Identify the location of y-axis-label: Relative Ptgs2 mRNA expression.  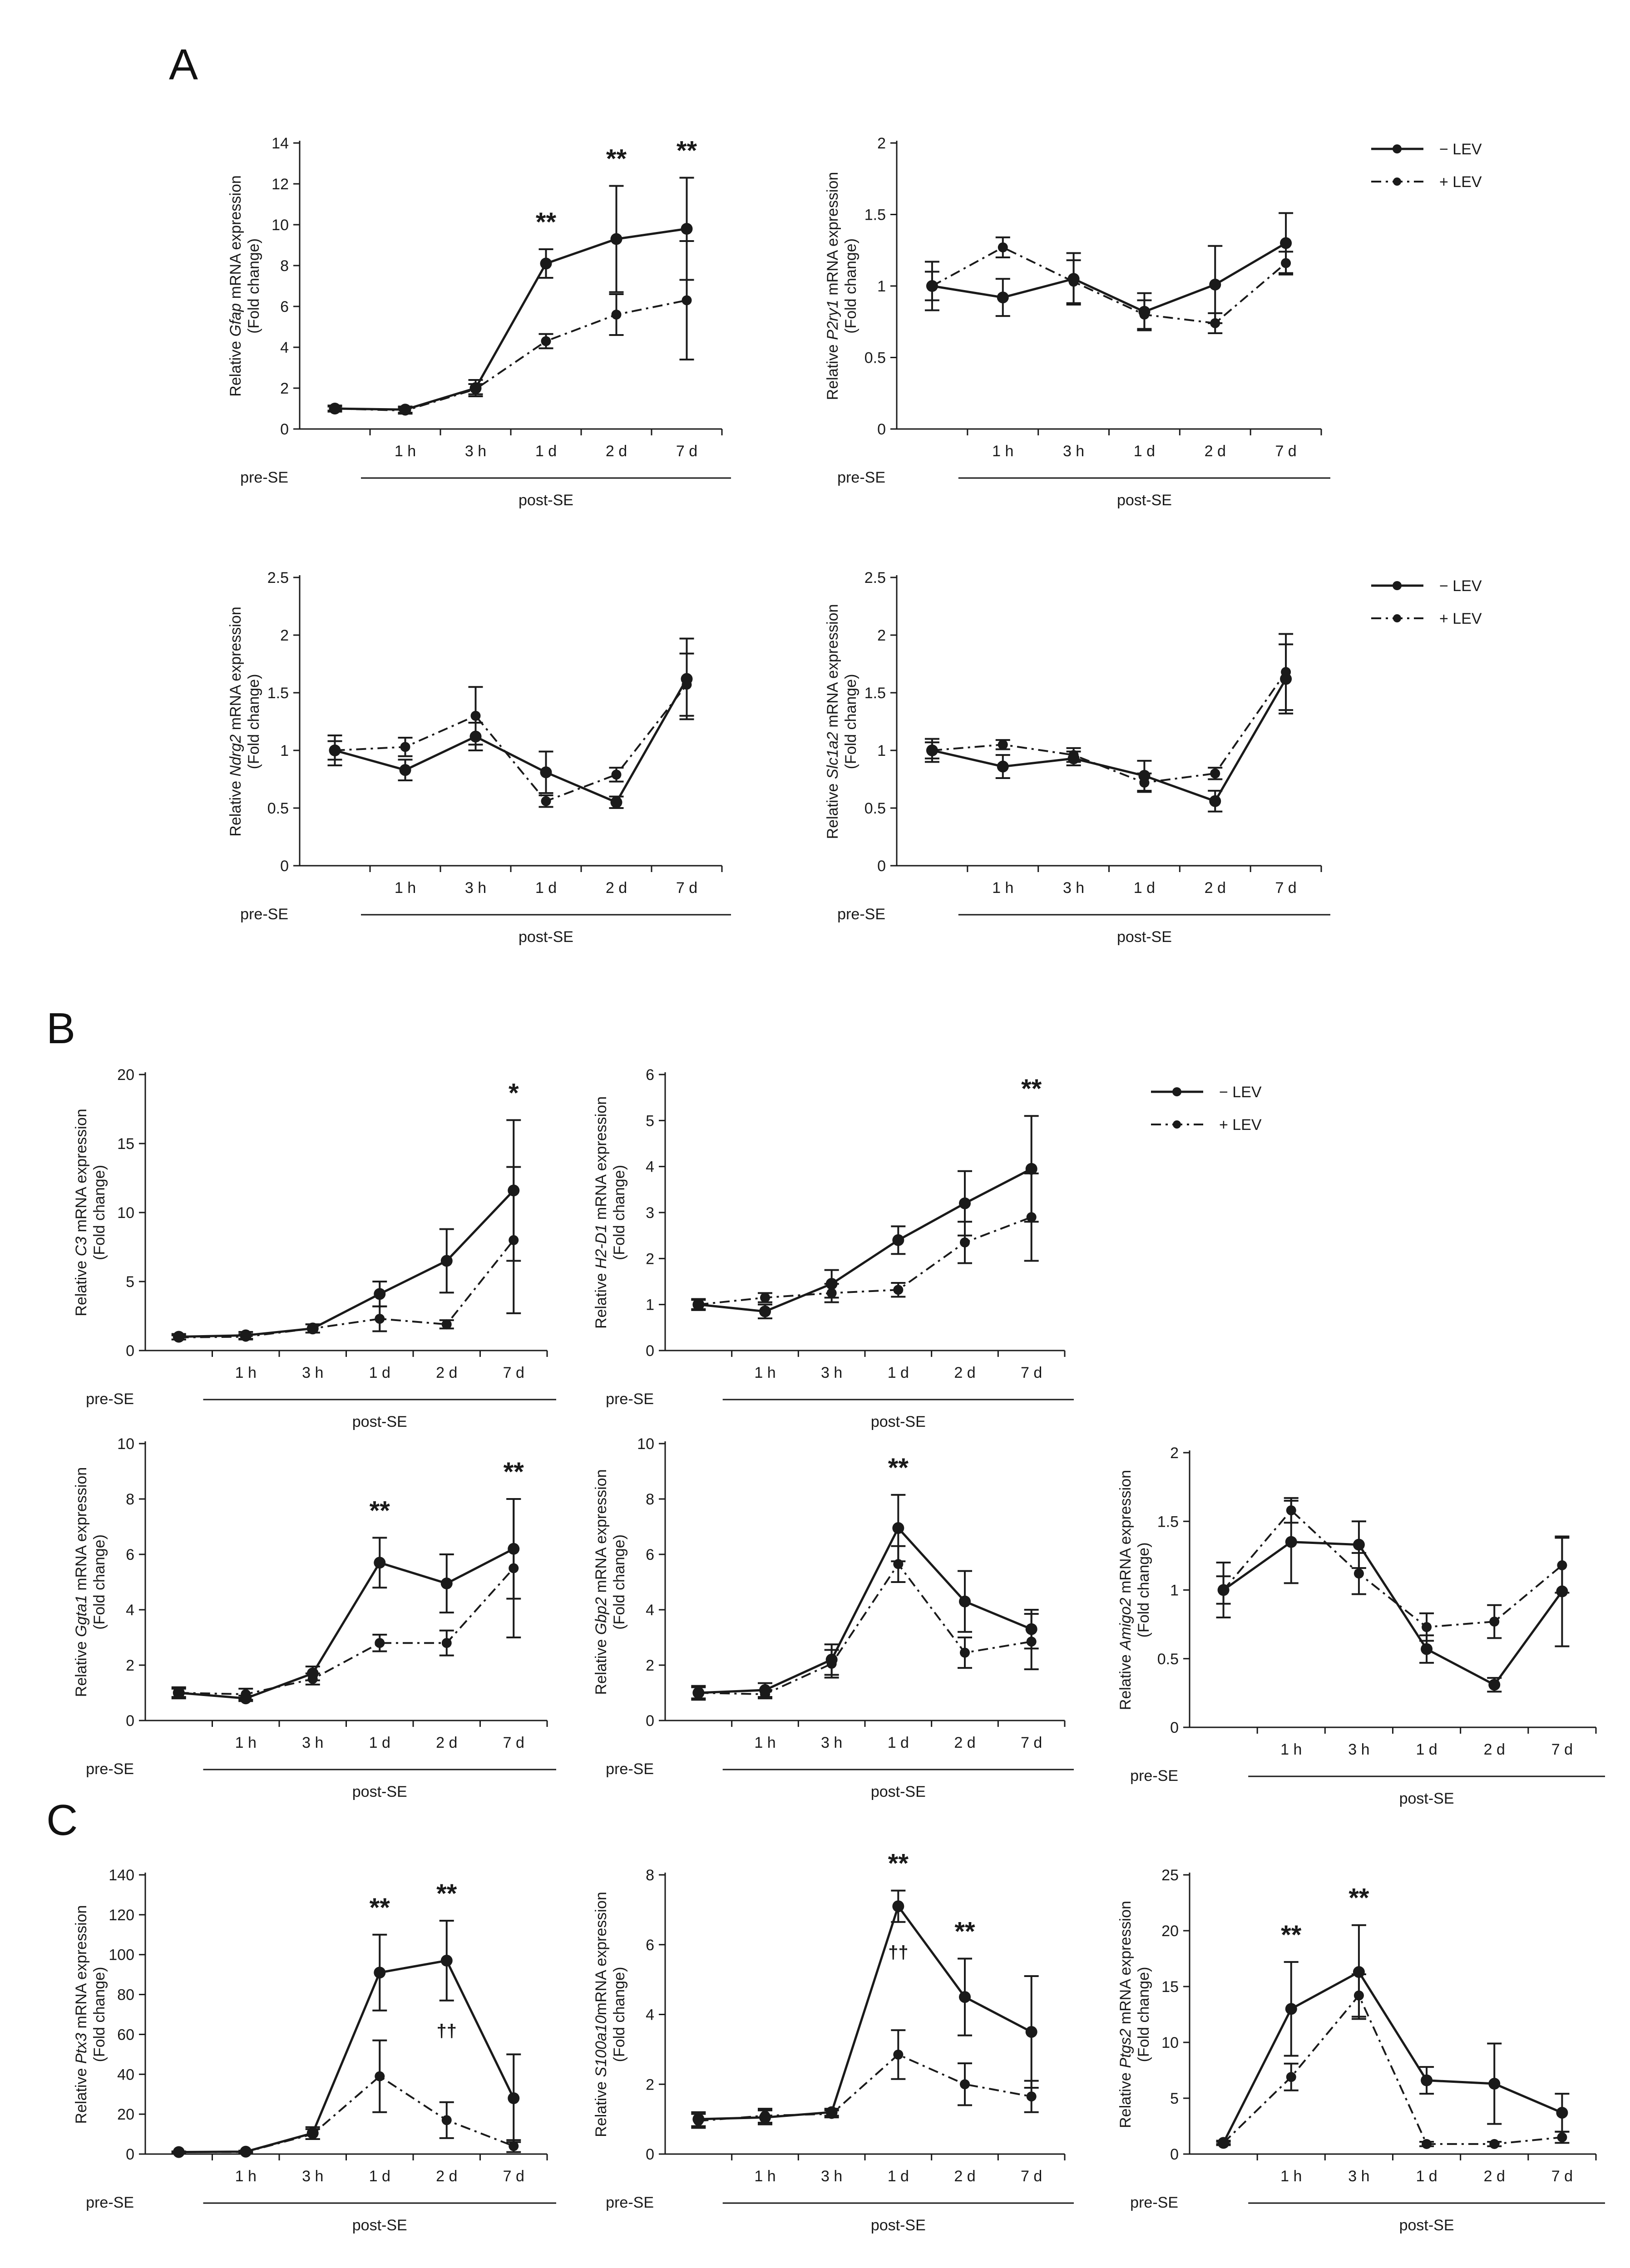
(1125, 2014).